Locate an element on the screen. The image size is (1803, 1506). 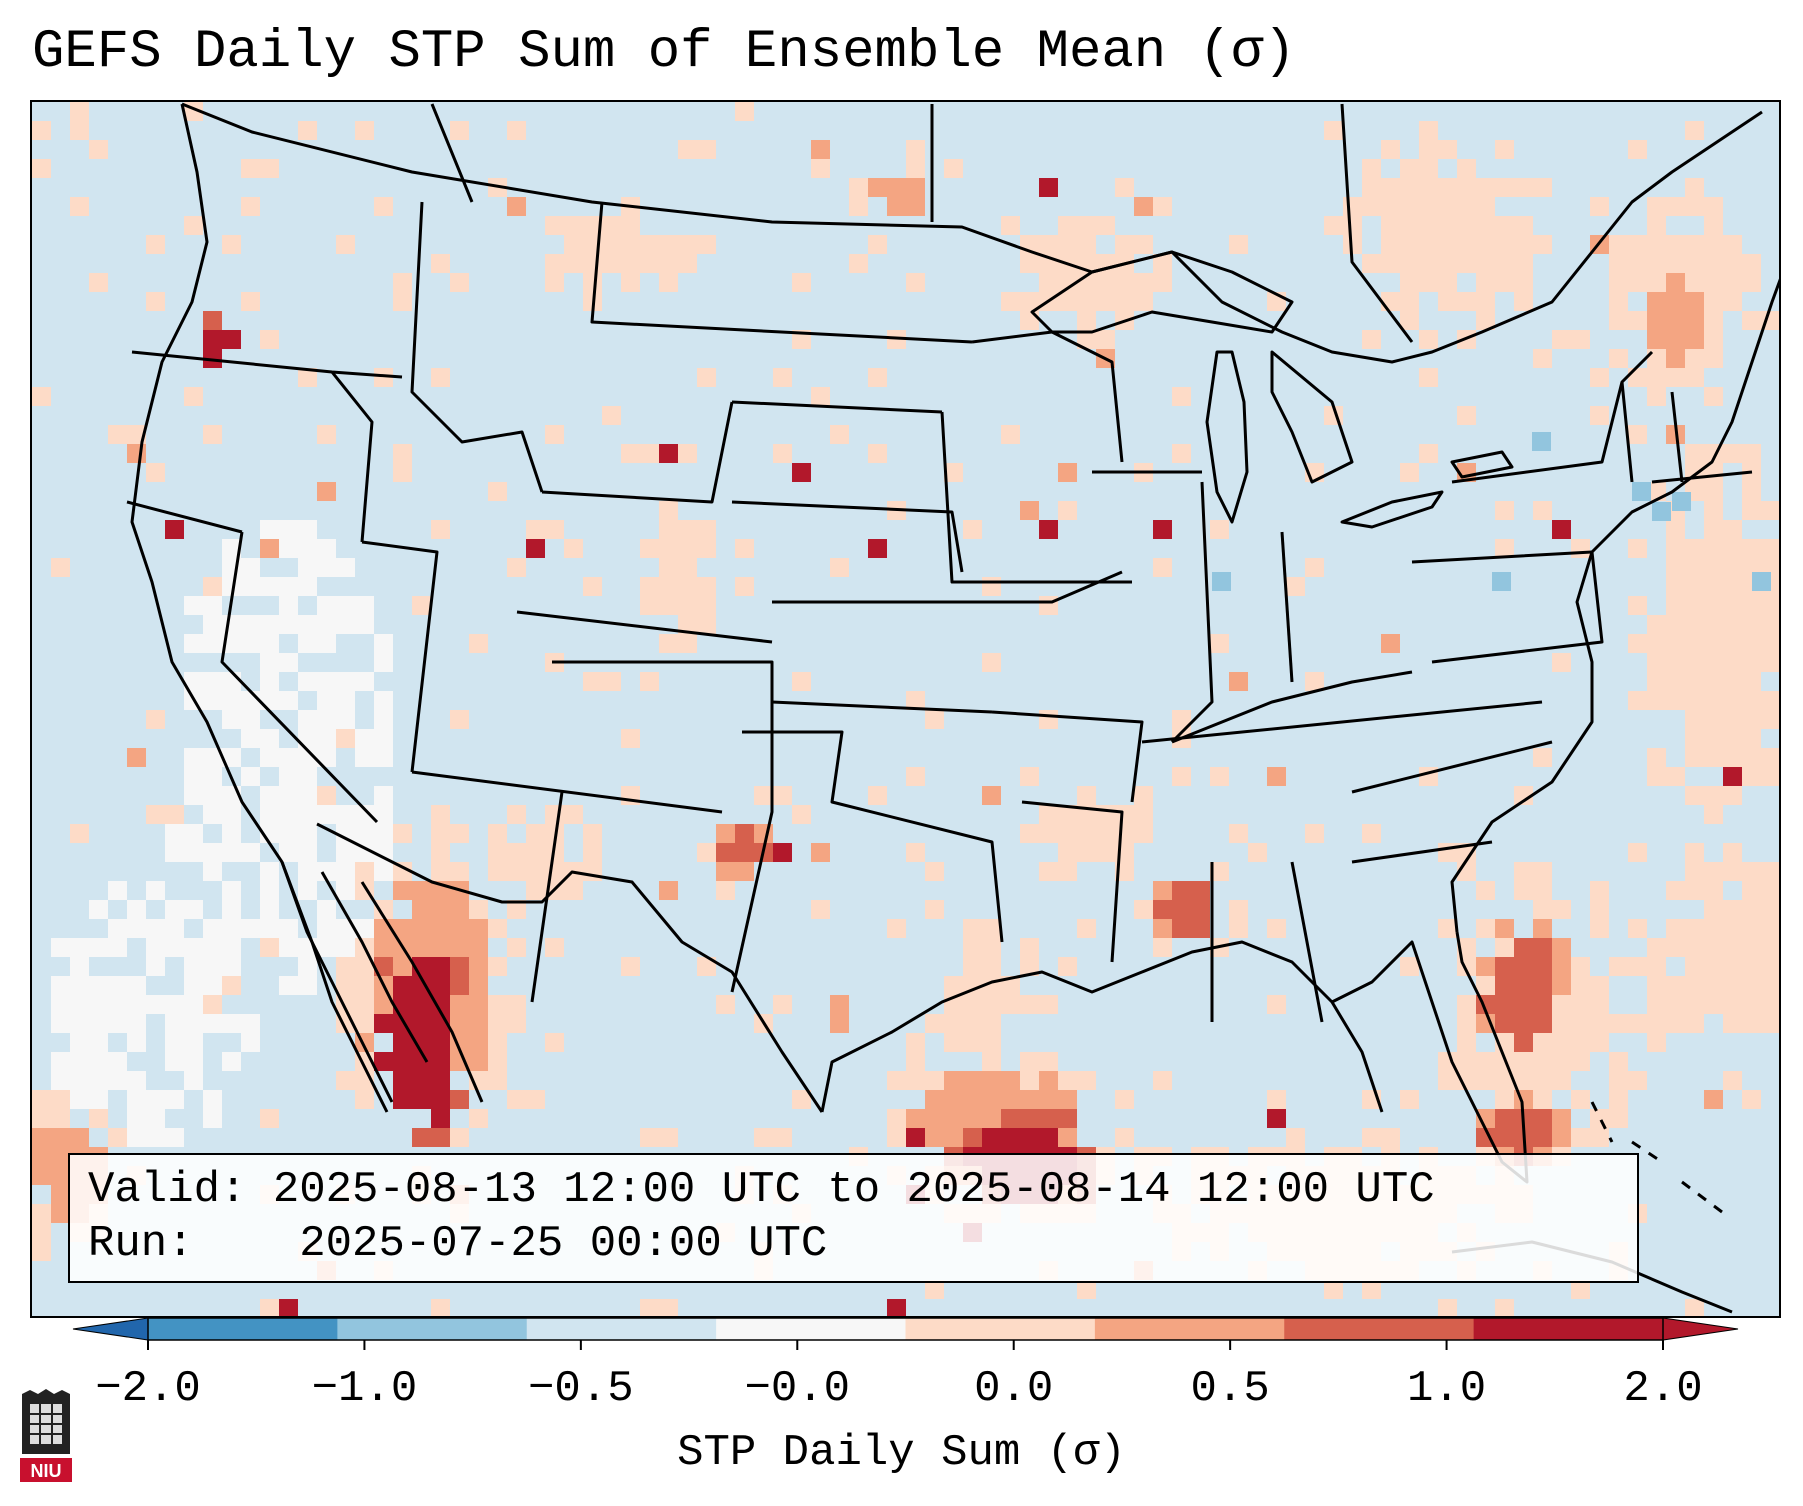
ny-line is located at coordinates (1552, 417).